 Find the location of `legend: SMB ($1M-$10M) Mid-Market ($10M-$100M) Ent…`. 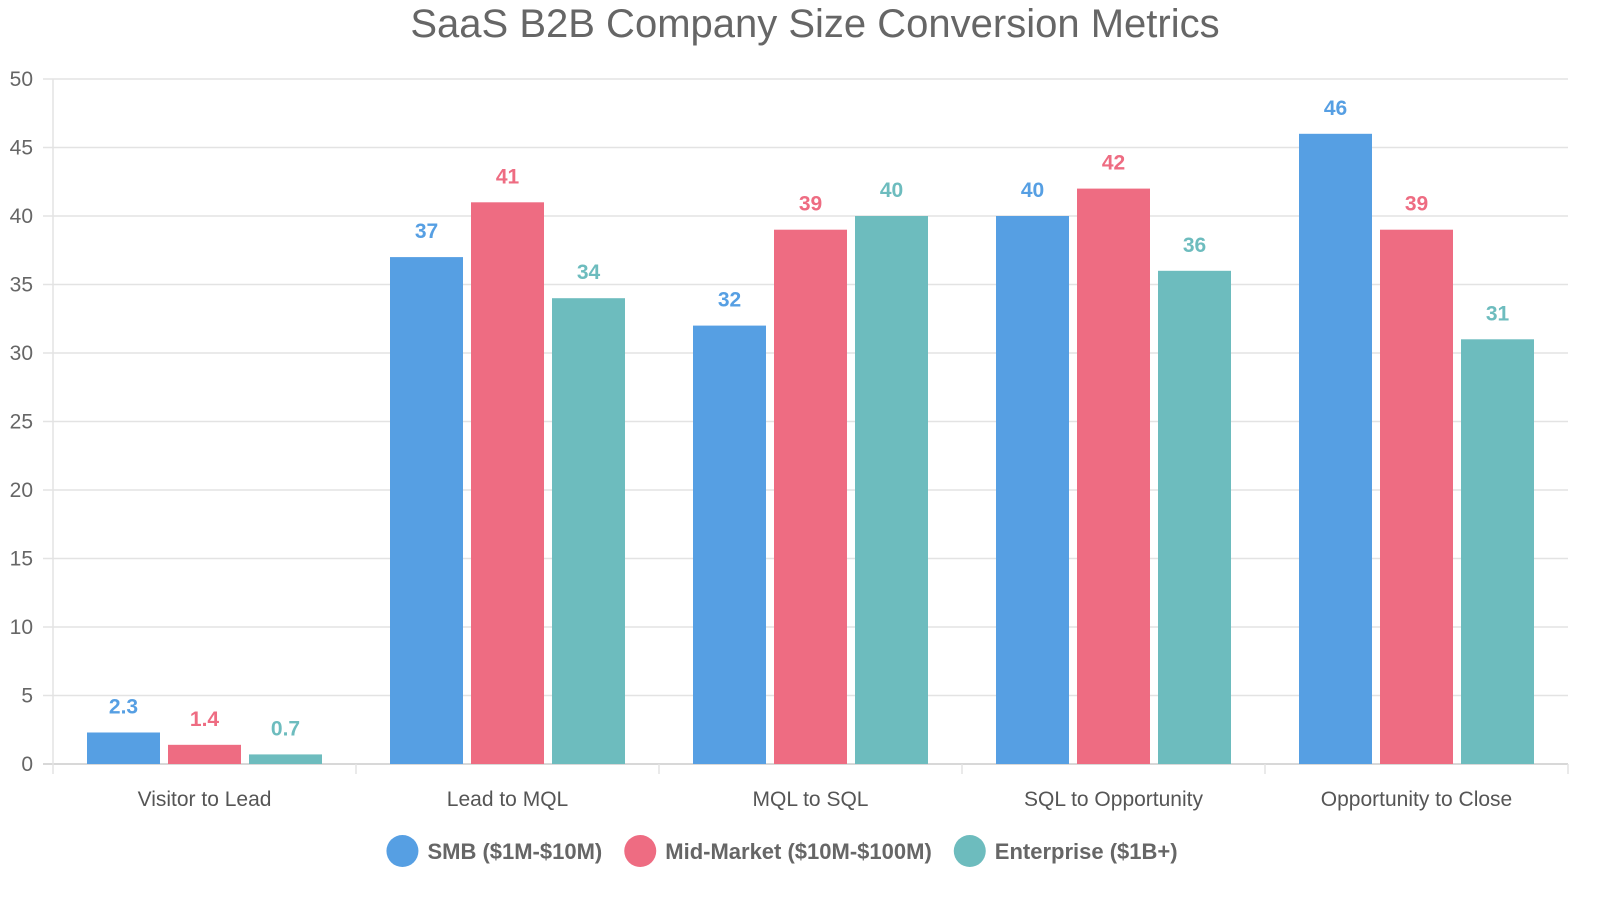

legend: SMB ($1M-$10M) Mid-Market ($10M-$100M) Ent… is located at coordinates (782, 851).